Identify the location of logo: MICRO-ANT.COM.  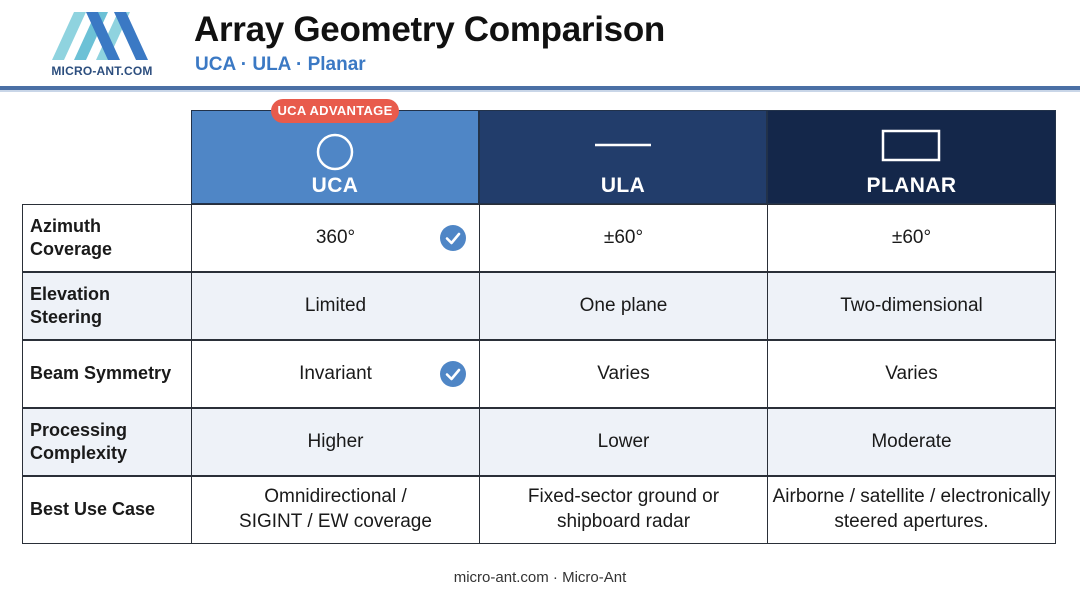
(102, 45).